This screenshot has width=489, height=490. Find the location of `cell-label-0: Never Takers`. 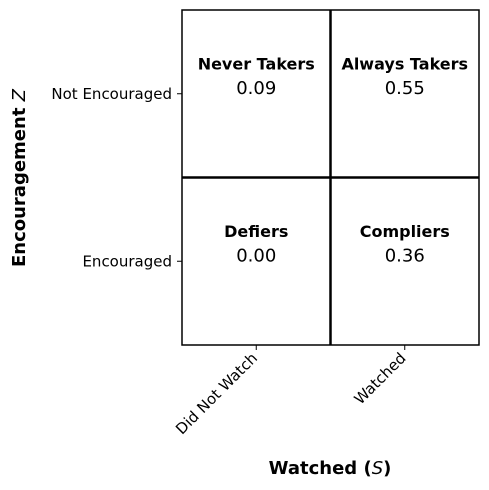

cell-label-0: Never Takers is located at coordinates (256, 63).